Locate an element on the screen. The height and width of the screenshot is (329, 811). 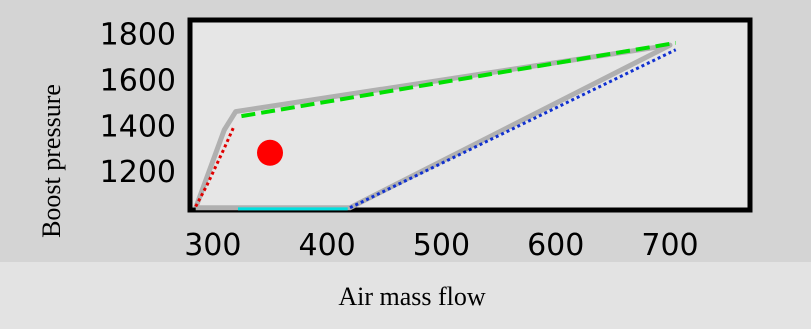
x-axis-title: Air mass flow is located at coordinates (412, 296).